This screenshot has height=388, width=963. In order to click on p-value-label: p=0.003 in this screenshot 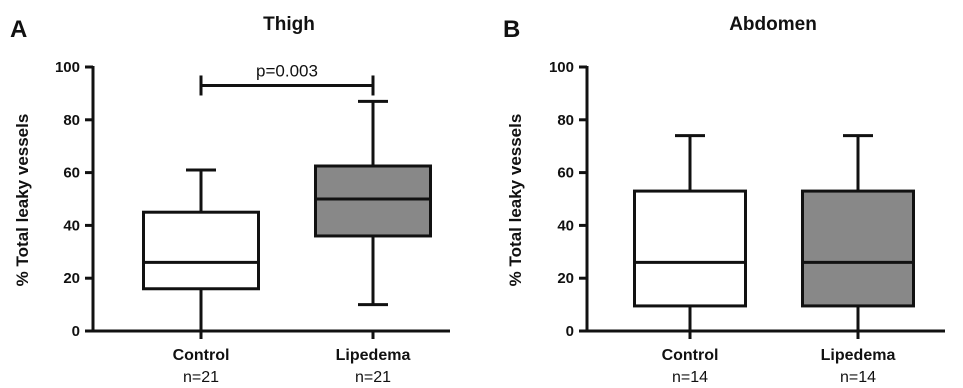, I will do `click(287, 70)`.